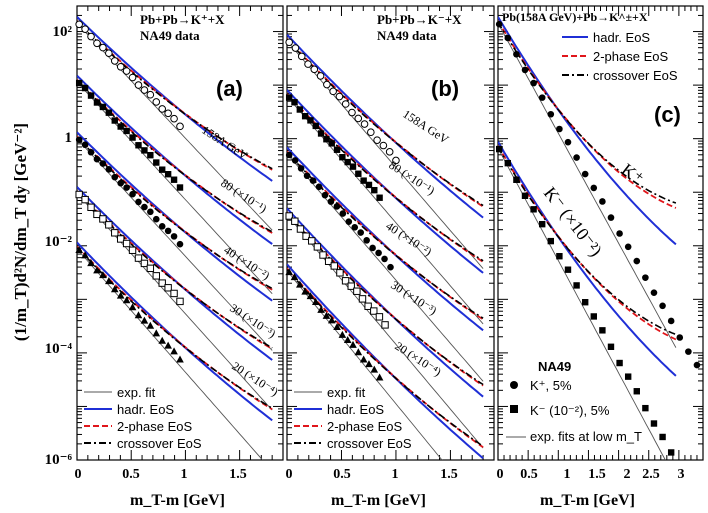 The height and width of the screenshot is (513, 708). I want to click on panel-a-title: Pb+Pb→K⁺+X, so click(182, 19).